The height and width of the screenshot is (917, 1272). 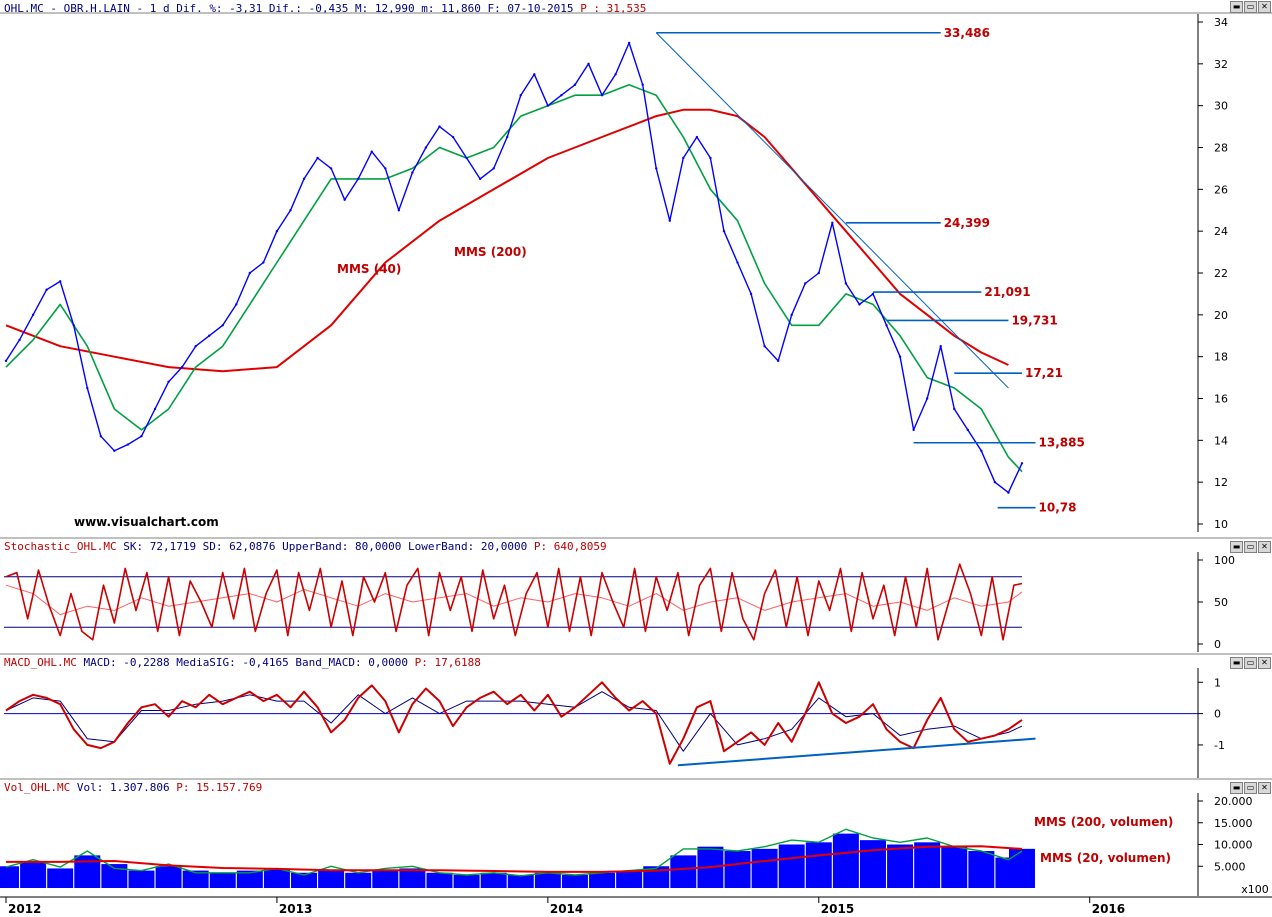 What do you see at coordinates (369, 269) in the screenshot?
I see `mma40-label: MMS (40)` at bounding box center [369, 269].